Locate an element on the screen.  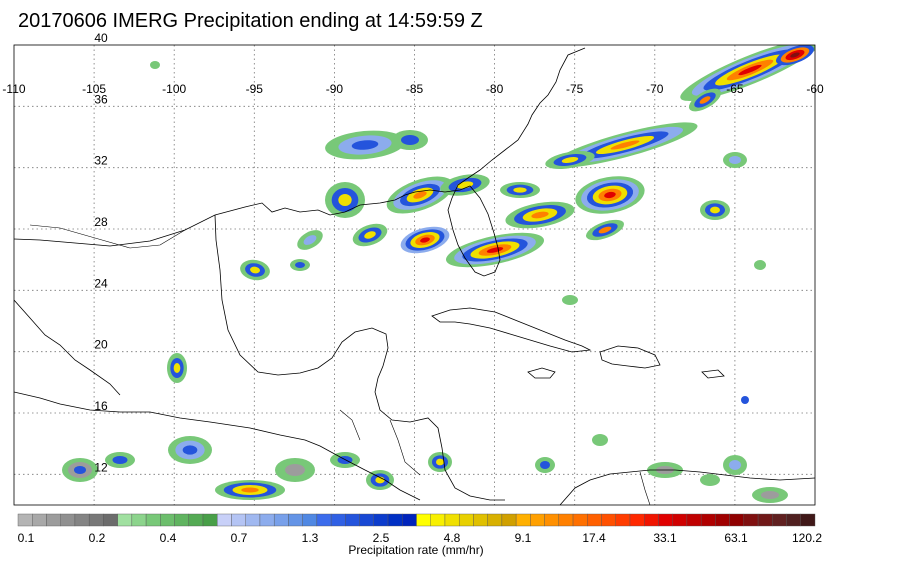
lat-tick-label: 20 is located at coordinates (101, 345).